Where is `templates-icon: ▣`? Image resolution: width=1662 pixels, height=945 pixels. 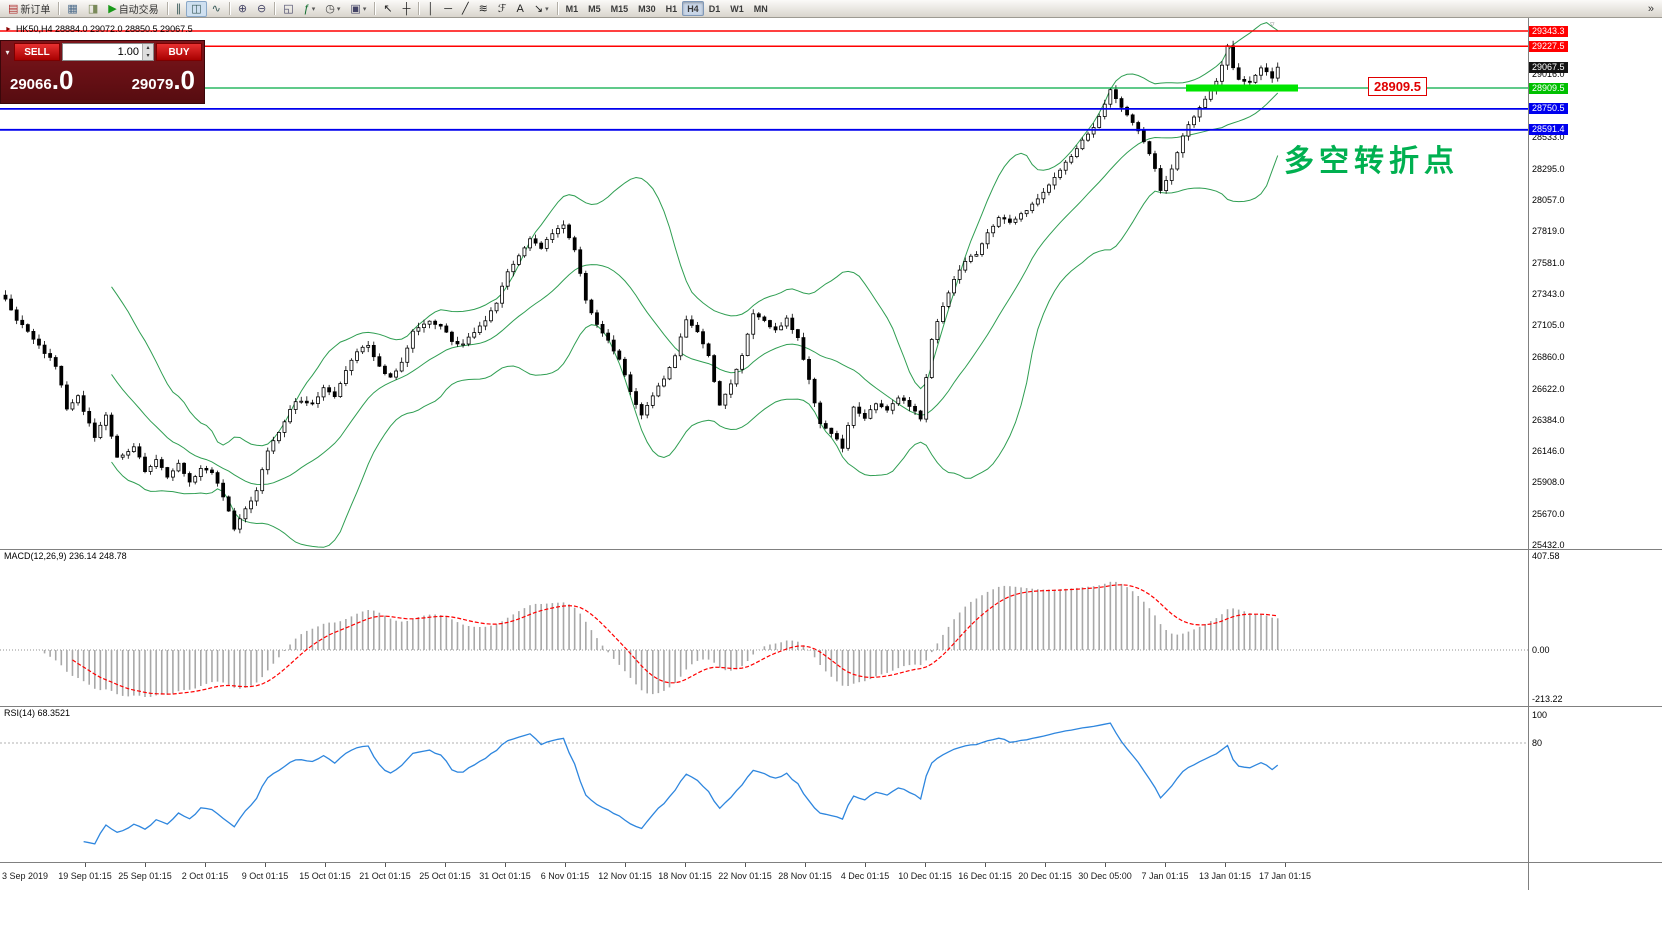 templates-icon: ▣ is located at coordinates (355, 8).